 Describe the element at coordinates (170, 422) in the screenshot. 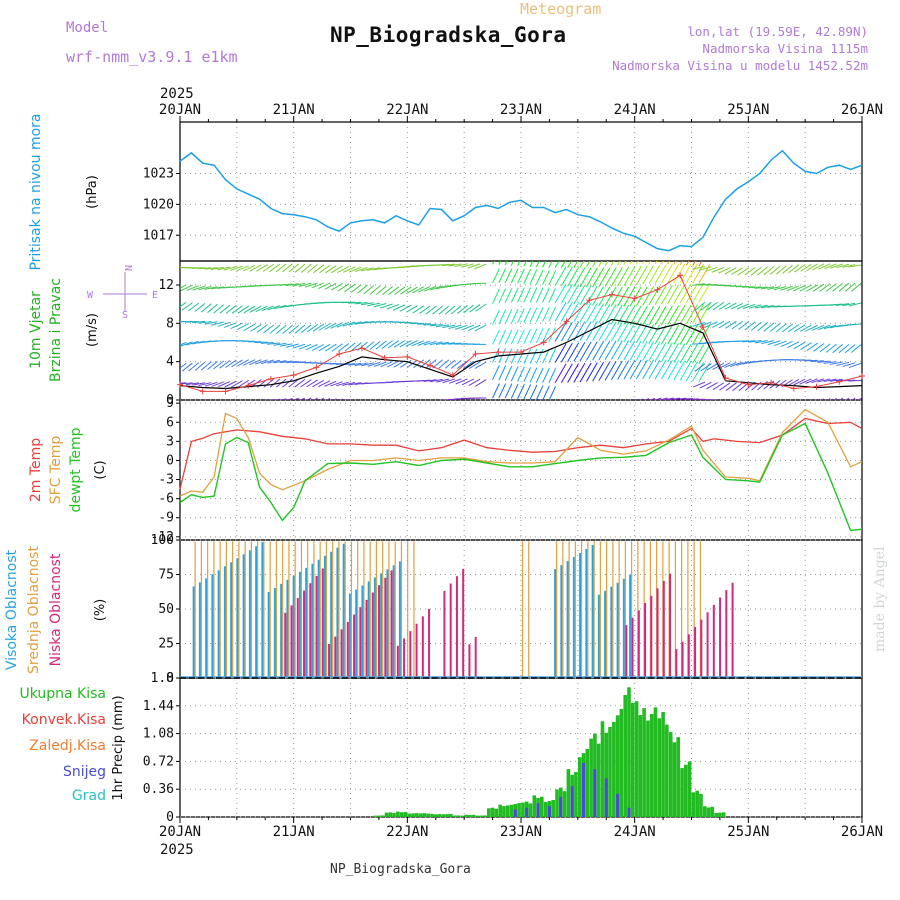

I see `y-tick-label-temperature: 6` at that location.